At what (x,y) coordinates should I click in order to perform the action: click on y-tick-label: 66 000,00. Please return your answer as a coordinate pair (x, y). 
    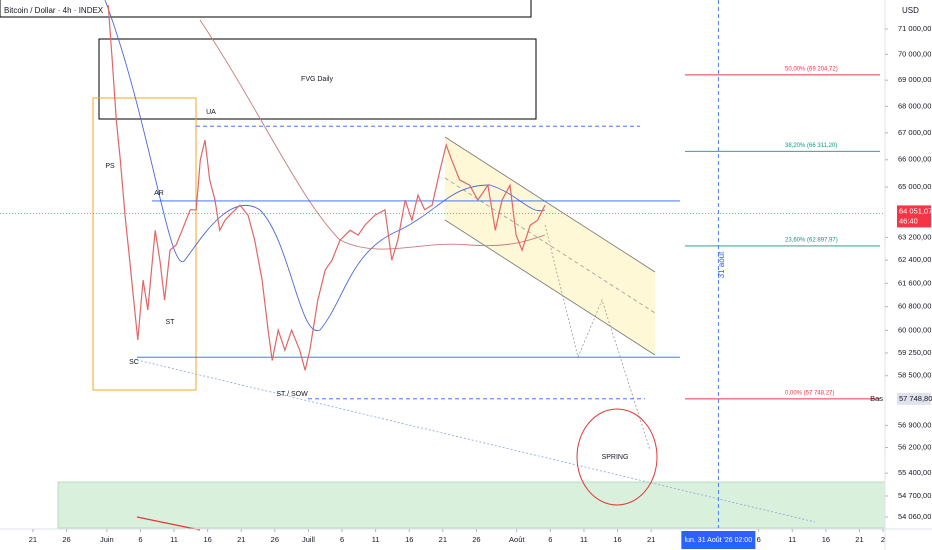
    Looking at the image, I should click on (914, 159).